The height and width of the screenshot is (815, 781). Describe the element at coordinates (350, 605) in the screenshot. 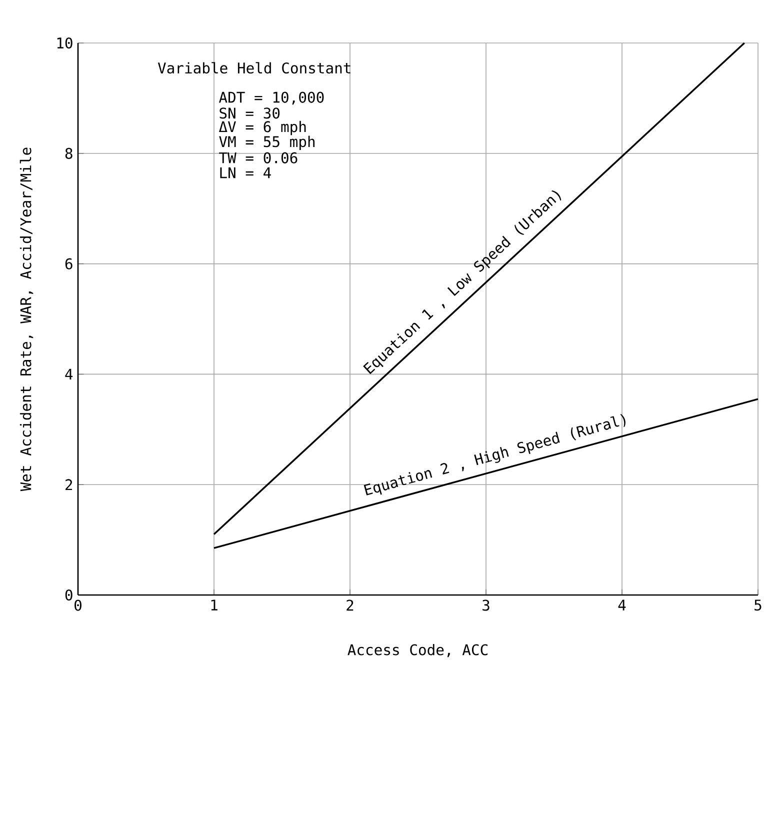

I see `x-tick-label: 2` at that location.